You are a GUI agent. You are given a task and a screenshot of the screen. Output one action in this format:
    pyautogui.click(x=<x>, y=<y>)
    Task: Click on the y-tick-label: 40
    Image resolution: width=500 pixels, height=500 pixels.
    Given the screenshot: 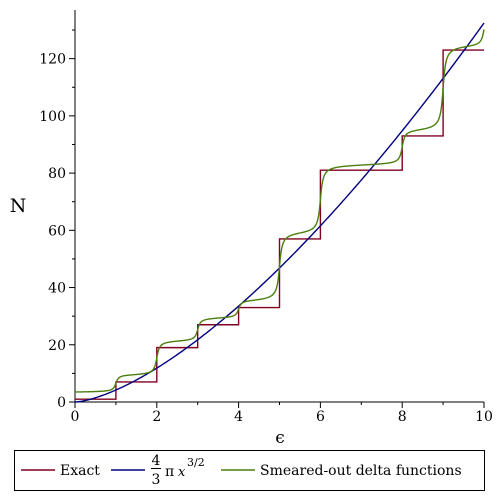 What is the action you would take?
    pyautogui.click(x=57, y=289)
    